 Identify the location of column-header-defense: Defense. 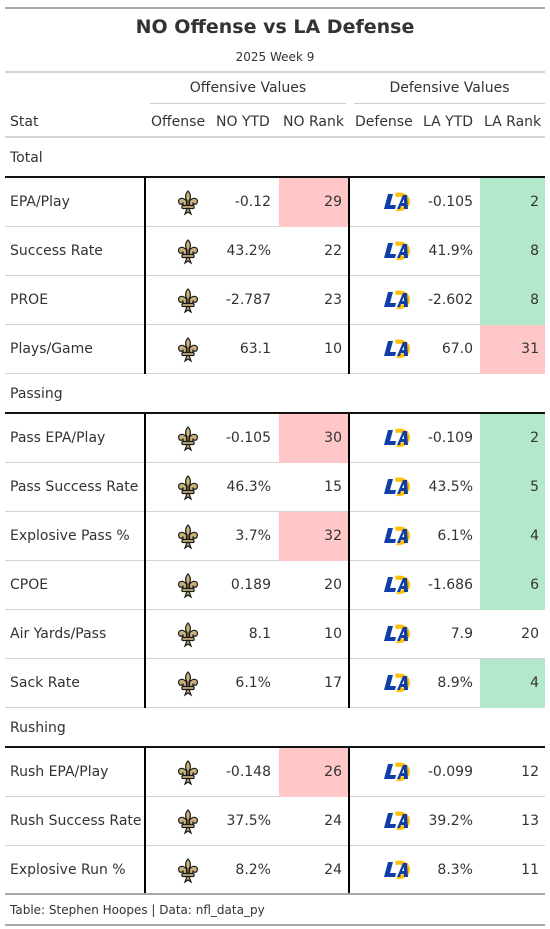
(384, 122).